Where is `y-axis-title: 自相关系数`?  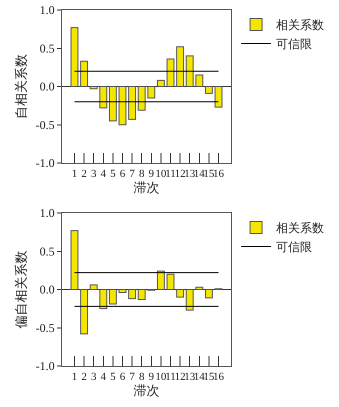 y-axis-title: 自相关系数 is located at coordinates (21, 86).